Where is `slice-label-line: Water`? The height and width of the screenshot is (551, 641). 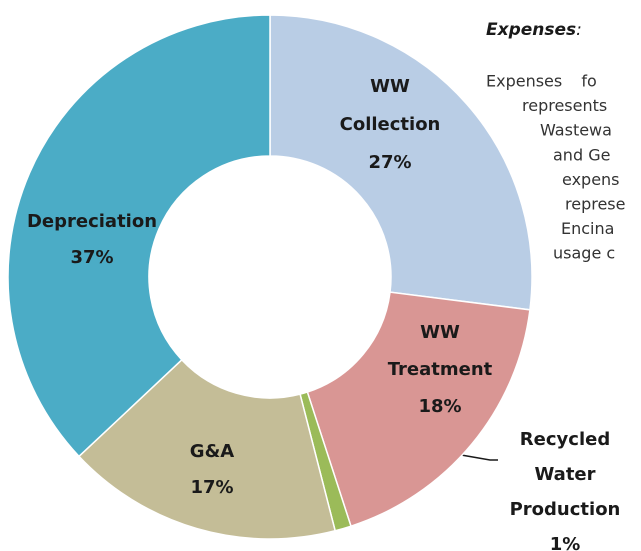
slice-label-line: Water is located at coordinates (564, 474).